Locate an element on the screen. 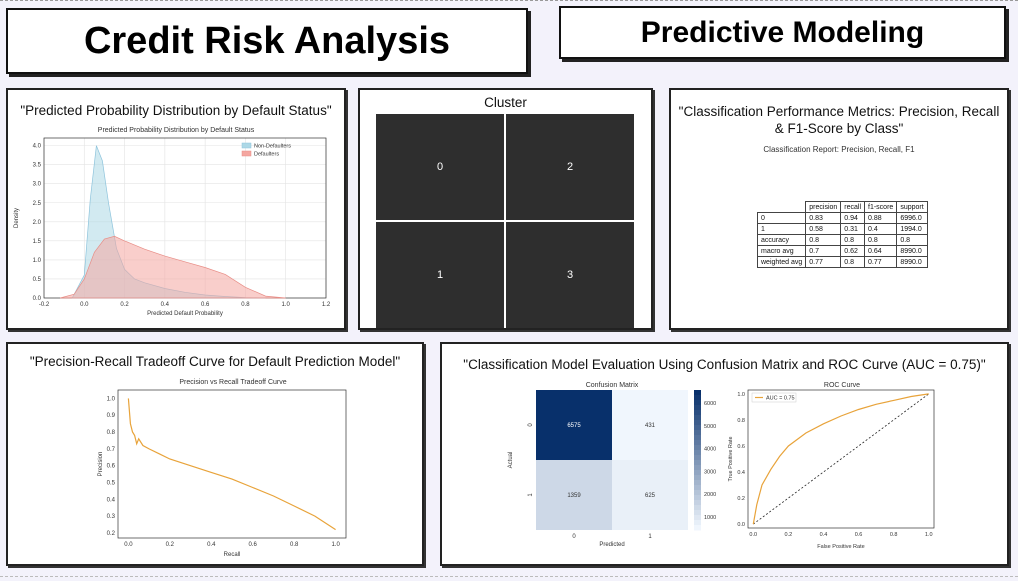 The width and height of the screenshot is (1018, 581). table-row: 0 0.83 0.94 0.88 6996.0 is located at coordinates (842, 218).